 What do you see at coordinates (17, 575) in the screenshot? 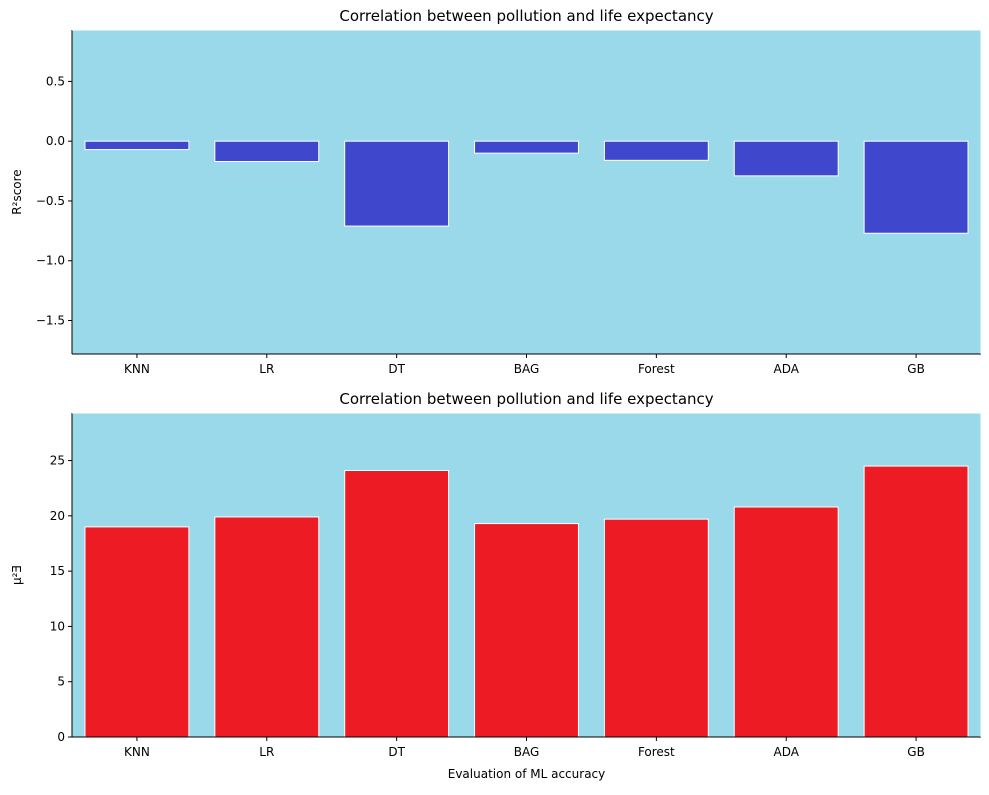
I see `y-axis-label: µ²Ǝ` at bounding box center [17, 575].